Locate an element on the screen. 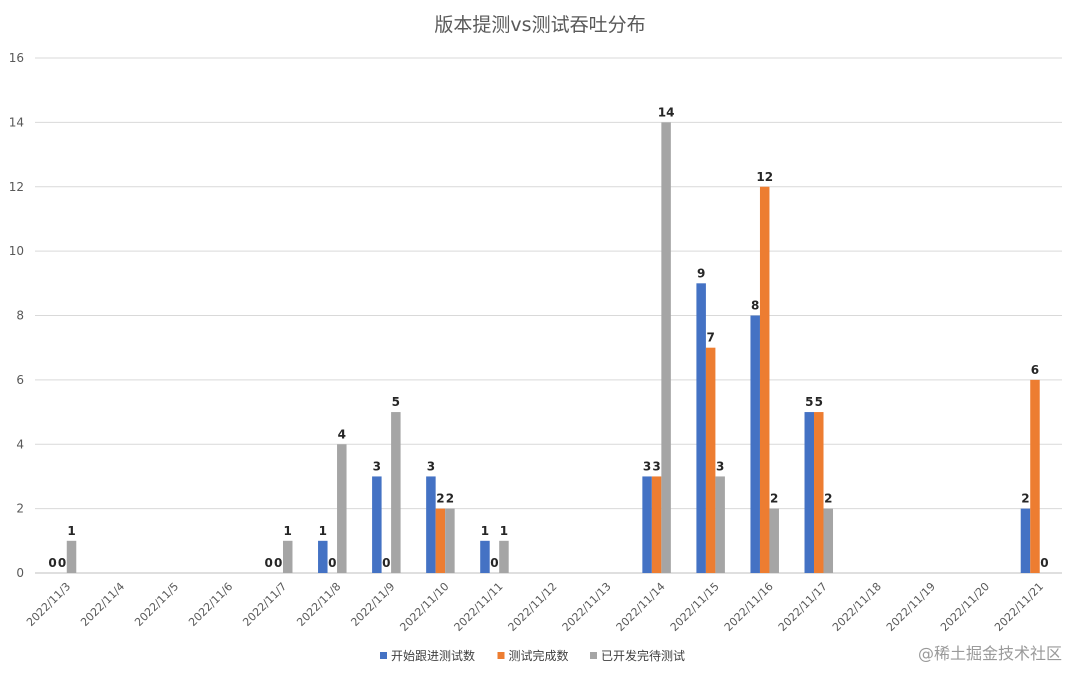 Image resolution: width=1080 pixels, height=683 pixels. x-tick-label: 2022/11/11 is located at coordinates (479, 607).